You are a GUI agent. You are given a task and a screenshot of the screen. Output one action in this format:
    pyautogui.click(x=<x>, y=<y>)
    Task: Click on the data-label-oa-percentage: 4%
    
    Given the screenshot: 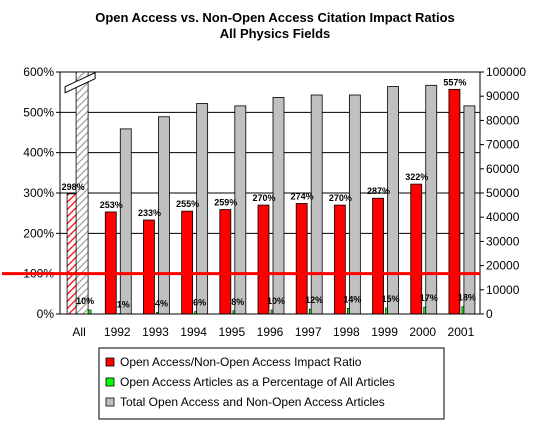 What is the action you would take?
    pyautogui.click(x=161, y=303)
    